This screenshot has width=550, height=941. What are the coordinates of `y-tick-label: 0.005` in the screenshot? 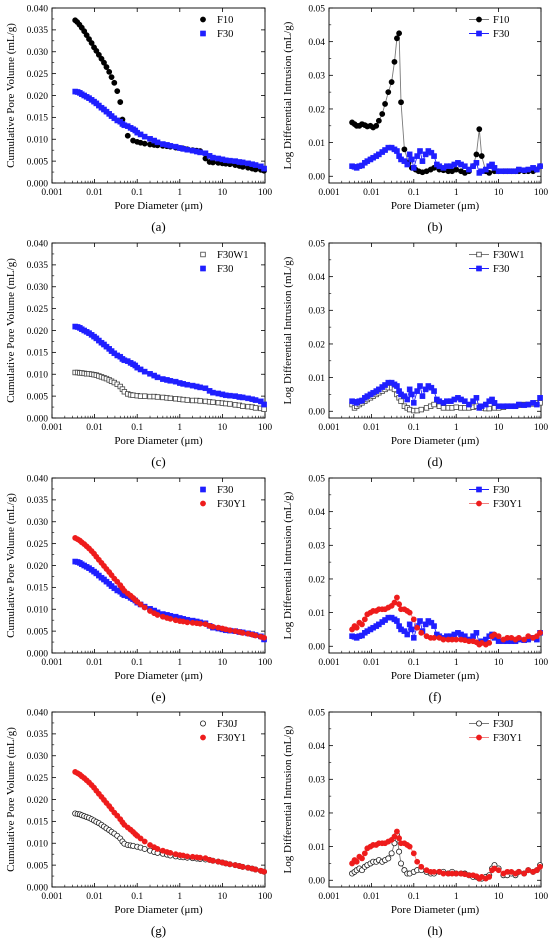 It's located at (38, 866).